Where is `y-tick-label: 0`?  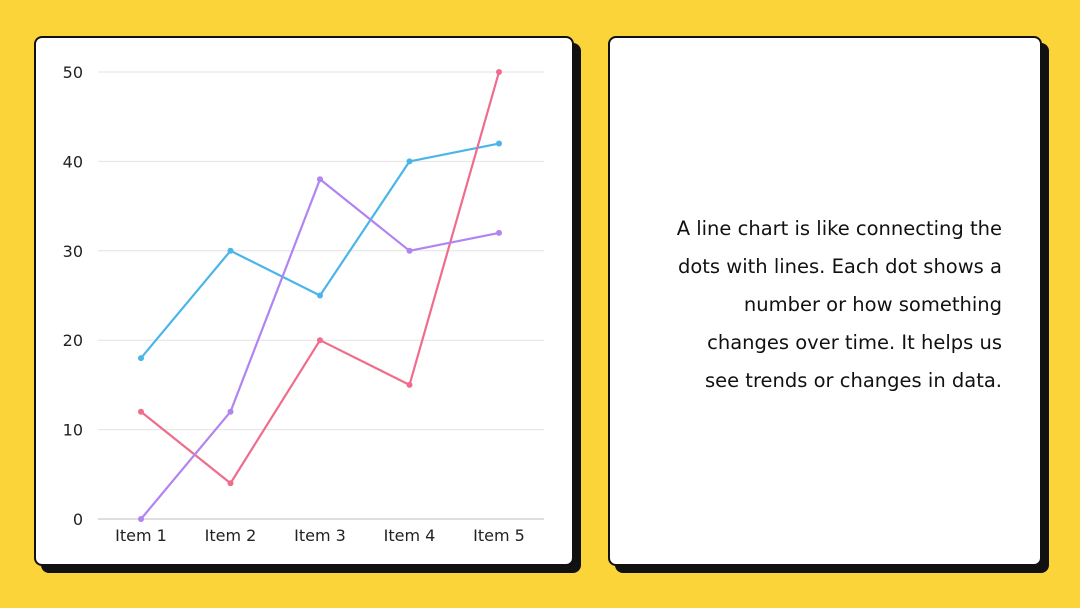
y-tick-label: 0 is located at coordinates (78, 519).